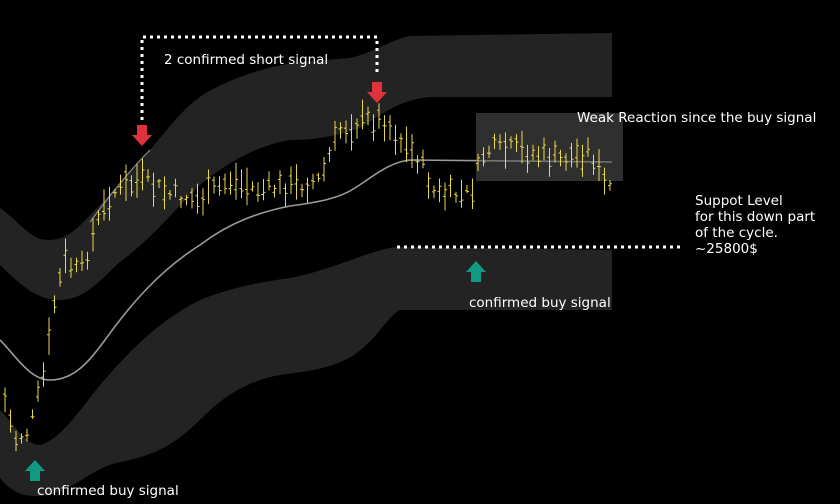 This screenshot has width=840, height=504. What do you see at coordinates (739, 201) in the screenshot?
I see `annotation: Suppot Level` at bounding box center [739, 201].